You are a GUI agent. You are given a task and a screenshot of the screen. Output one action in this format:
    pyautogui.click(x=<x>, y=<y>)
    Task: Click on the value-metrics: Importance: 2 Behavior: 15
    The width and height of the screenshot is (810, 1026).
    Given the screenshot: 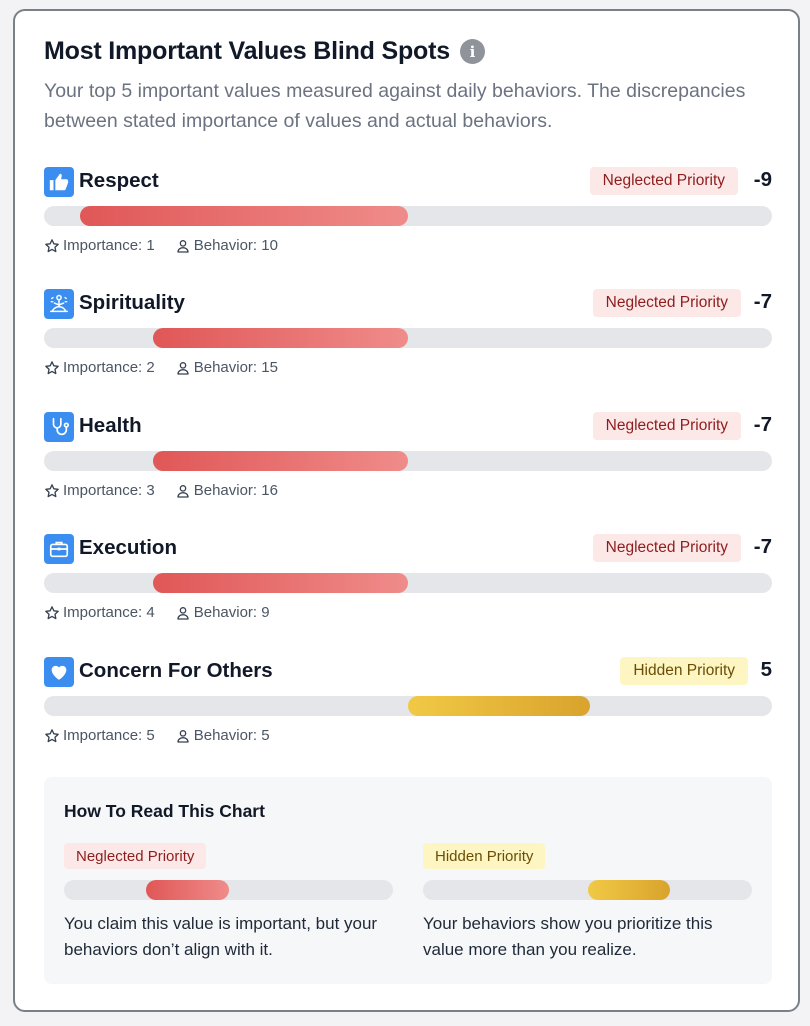 What is the action you would take?
    pyautogui.click(x=161, y=367)
    